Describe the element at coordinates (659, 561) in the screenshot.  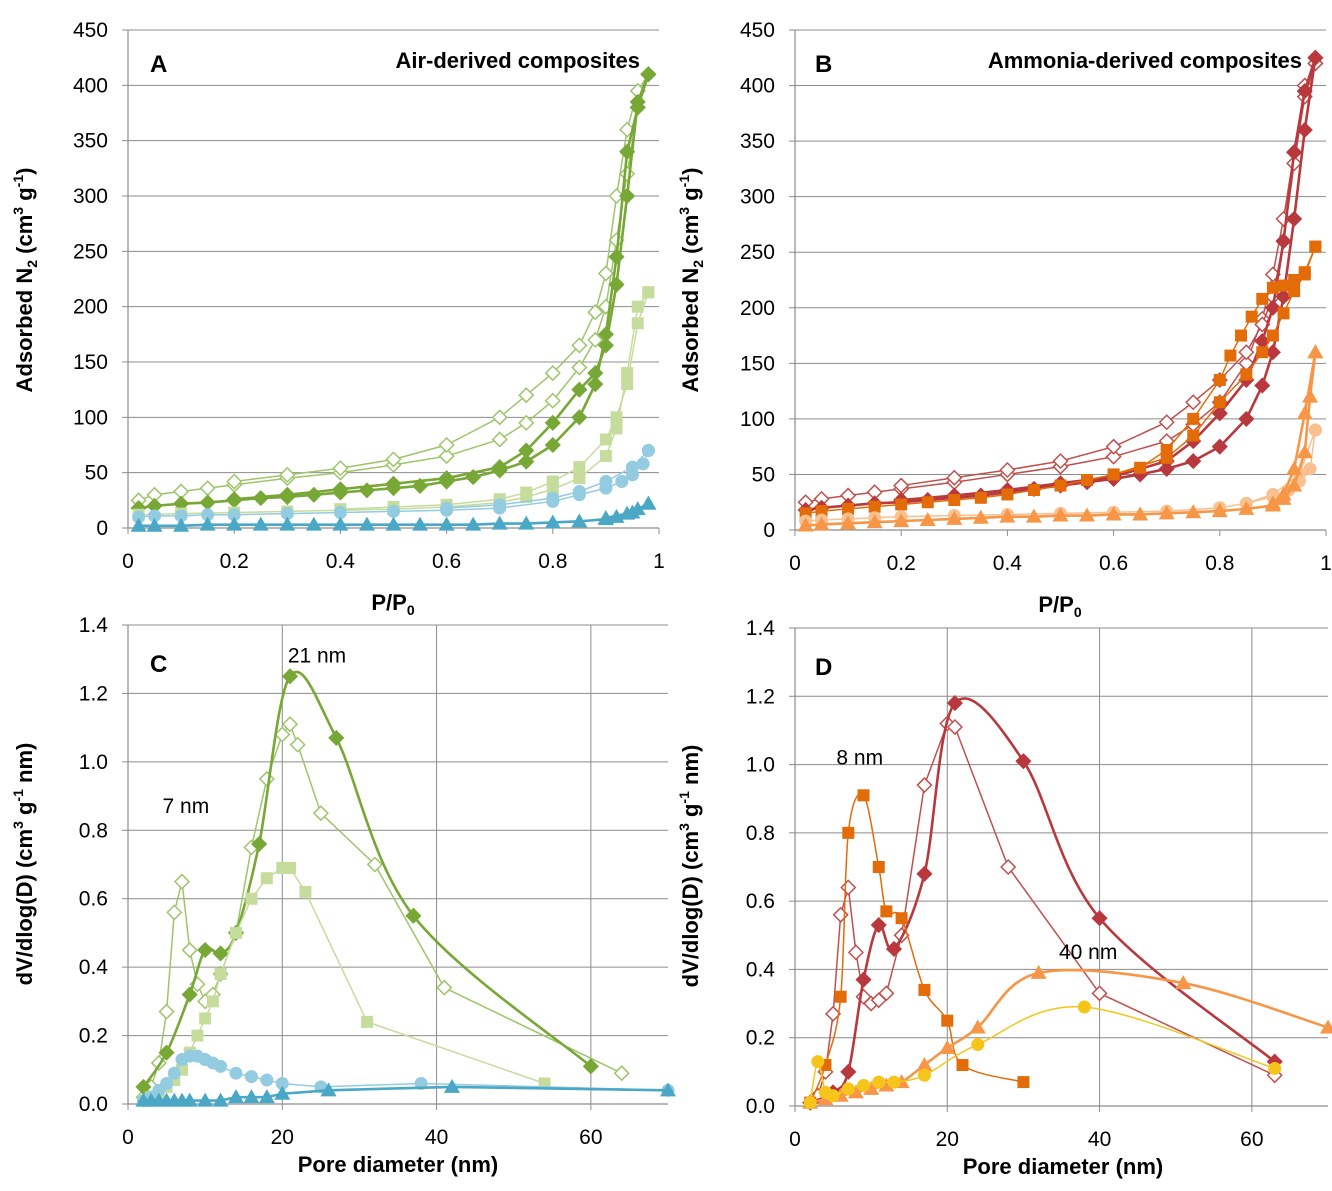
I see `x-tick-label: 1` at that location.